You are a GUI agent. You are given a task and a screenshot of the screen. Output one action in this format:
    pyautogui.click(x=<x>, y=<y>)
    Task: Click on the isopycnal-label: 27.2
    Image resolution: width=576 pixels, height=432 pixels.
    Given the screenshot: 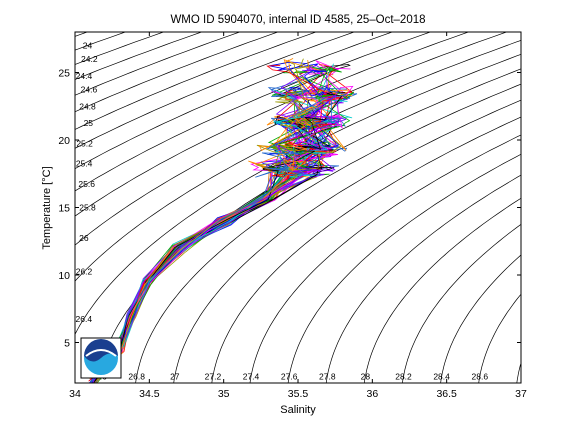 What is the action you would take?
    pyautogui.click(x=213, y=376)
    